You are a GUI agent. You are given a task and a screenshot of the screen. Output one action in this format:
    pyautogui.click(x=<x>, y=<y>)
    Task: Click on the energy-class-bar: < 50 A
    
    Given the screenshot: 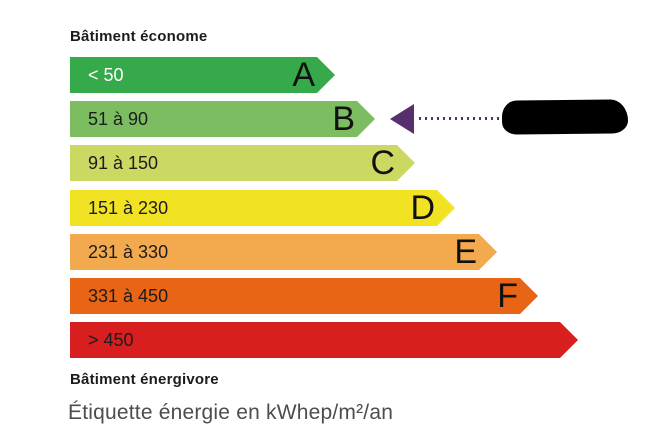 What is the action you would take?
    pyautogui.click(x=202, y=75)
    